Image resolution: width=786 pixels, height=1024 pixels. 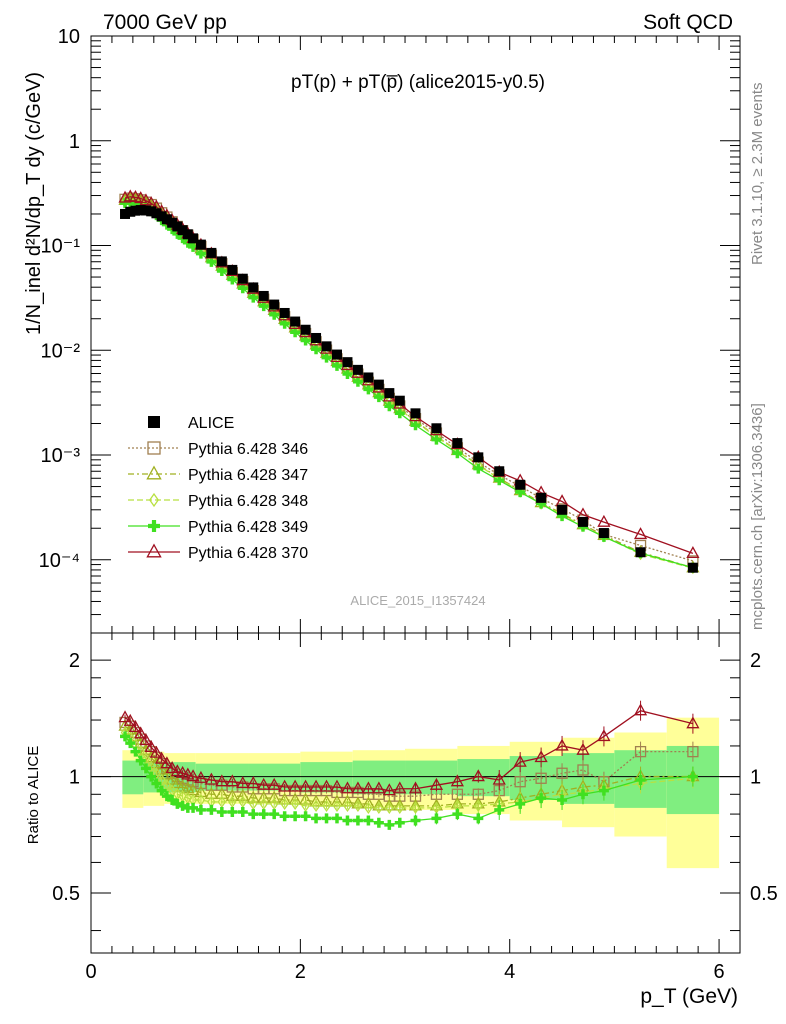 I want to click on legend-label: Pythia 6.428 349, so click(x=248, y=527).